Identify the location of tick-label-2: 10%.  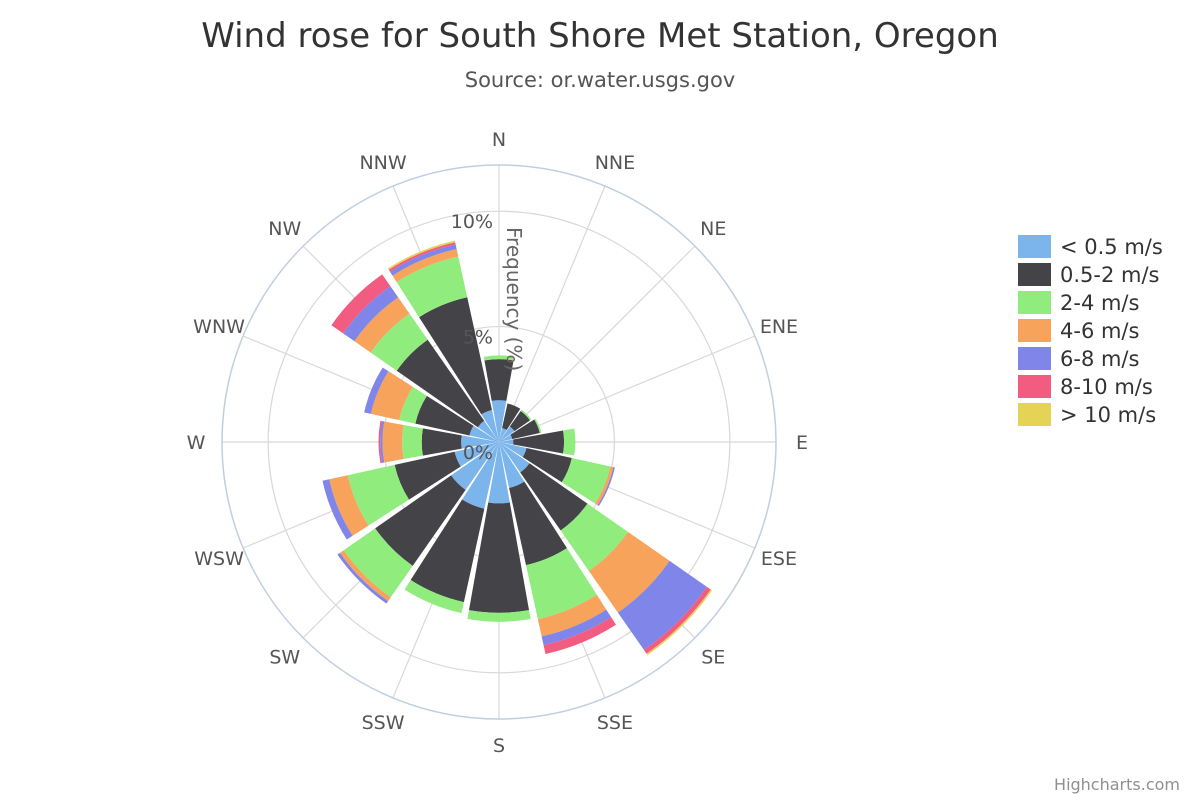
(472, 222).